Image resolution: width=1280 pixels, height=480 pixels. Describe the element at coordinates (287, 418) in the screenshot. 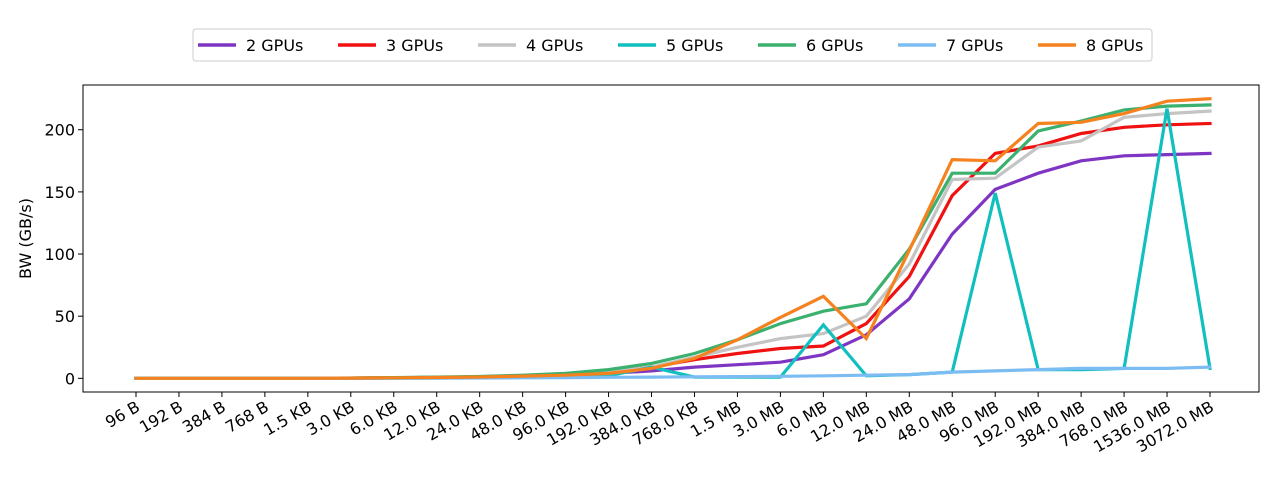

I see `x-tick-label: 1.5 KB` at that location.